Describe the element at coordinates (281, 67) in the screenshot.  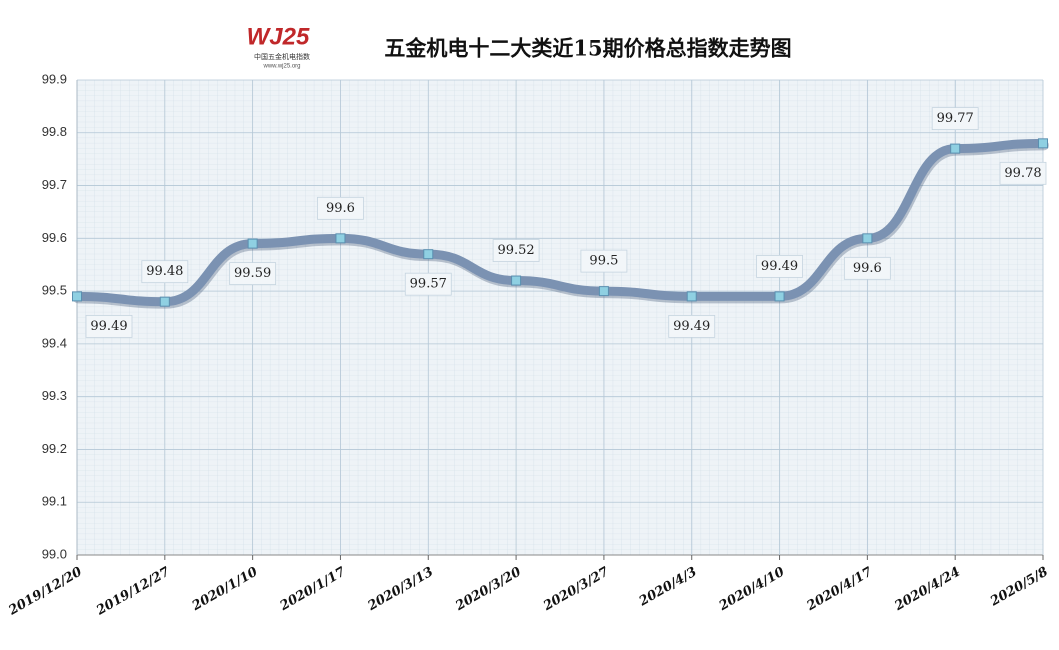
I see `logo-url: www.wj25.org` at that location.